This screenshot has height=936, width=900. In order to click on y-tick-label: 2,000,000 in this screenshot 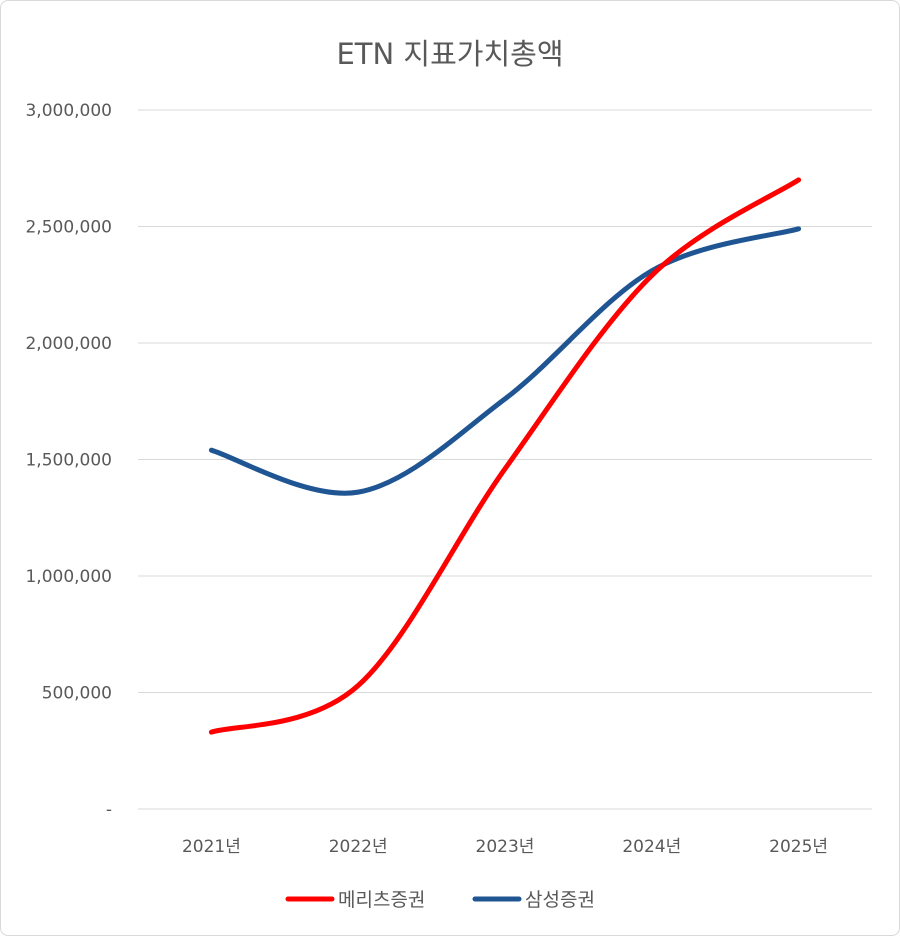, I will do `click(68, 344)`.